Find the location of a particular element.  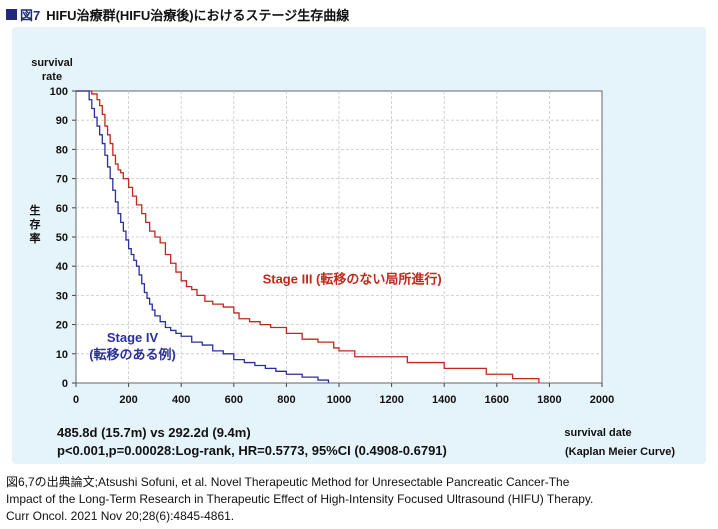

square-marker-icon is located at coordinates (11, 14).